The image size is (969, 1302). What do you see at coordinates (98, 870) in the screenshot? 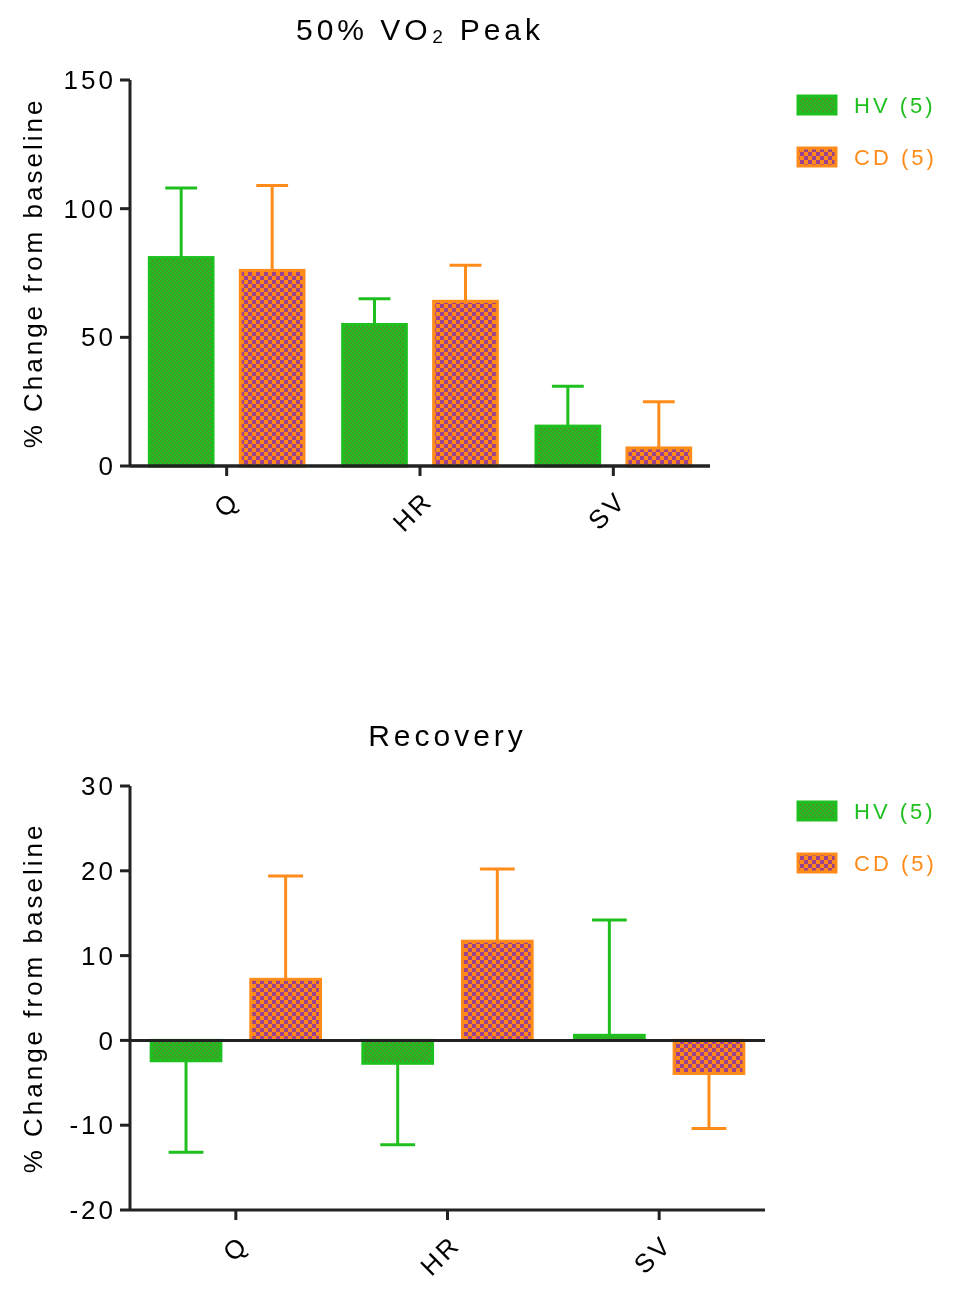
I see `y-tick-label: 20` at bounding box center [98, 870].